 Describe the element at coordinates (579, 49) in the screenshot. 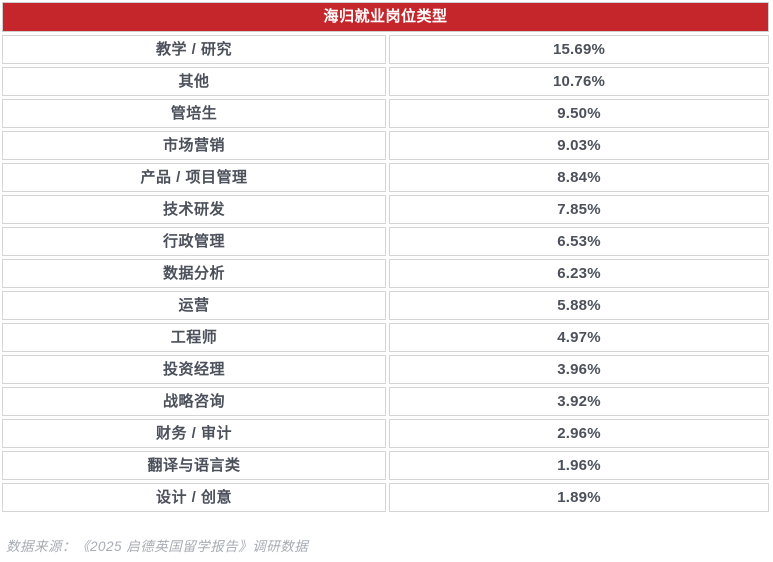

I see `row-value: 15.69%` at that location.